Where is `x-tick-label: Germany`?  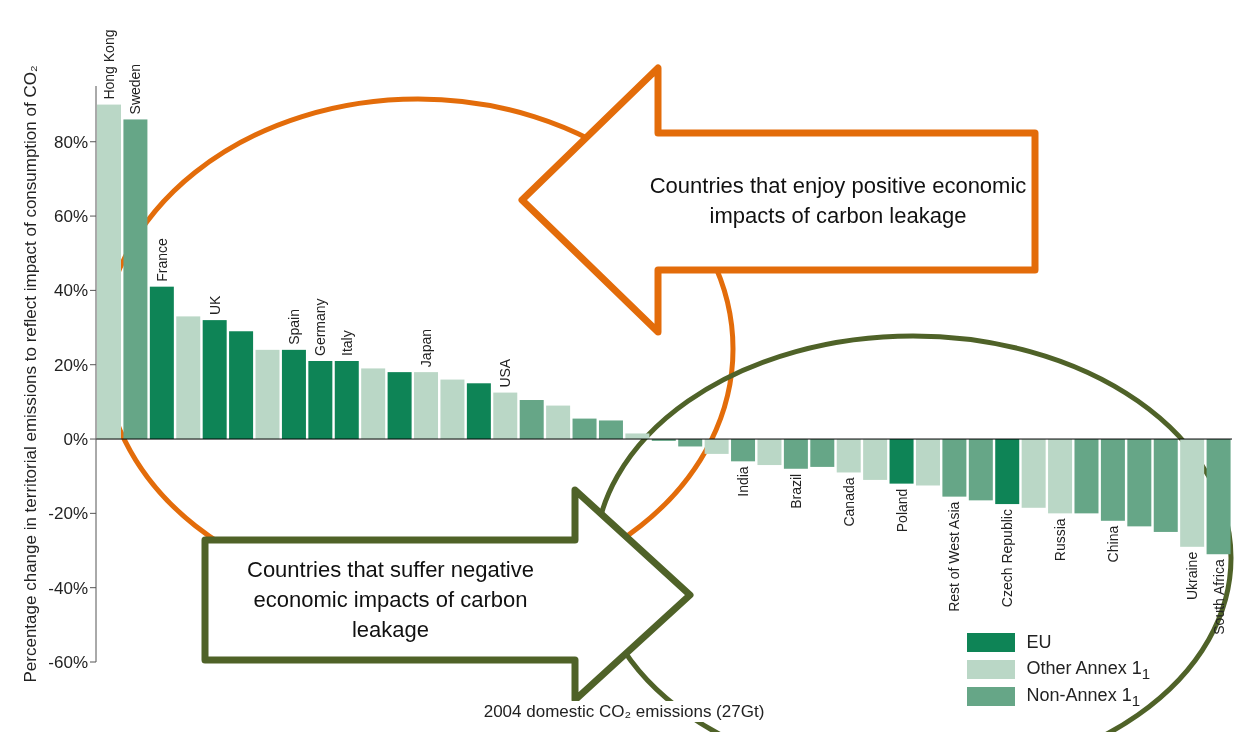
x-tick-label: Germany is located at coordinates (320, 327).